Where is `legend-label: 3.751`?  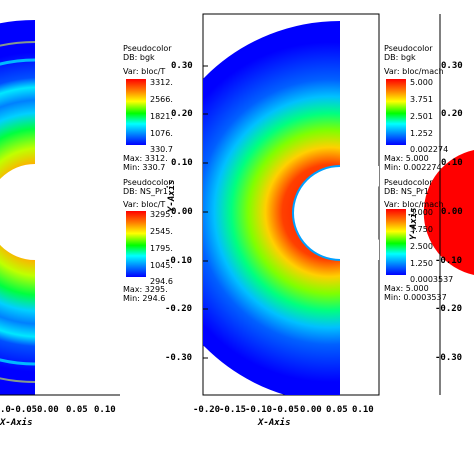 legend-label: 3.751 is located at coordinates (421, 99).